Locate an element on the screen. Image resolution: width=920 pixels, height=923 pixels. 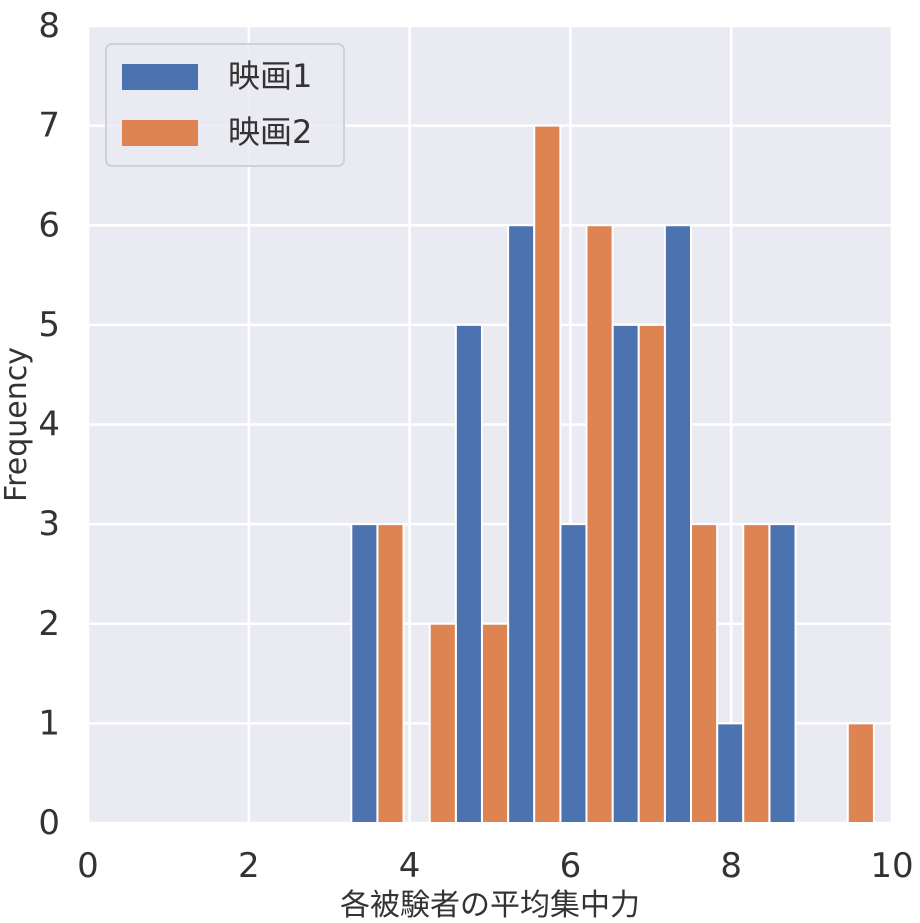
y-tick-label: 1 is located at coordinates (49, 723).